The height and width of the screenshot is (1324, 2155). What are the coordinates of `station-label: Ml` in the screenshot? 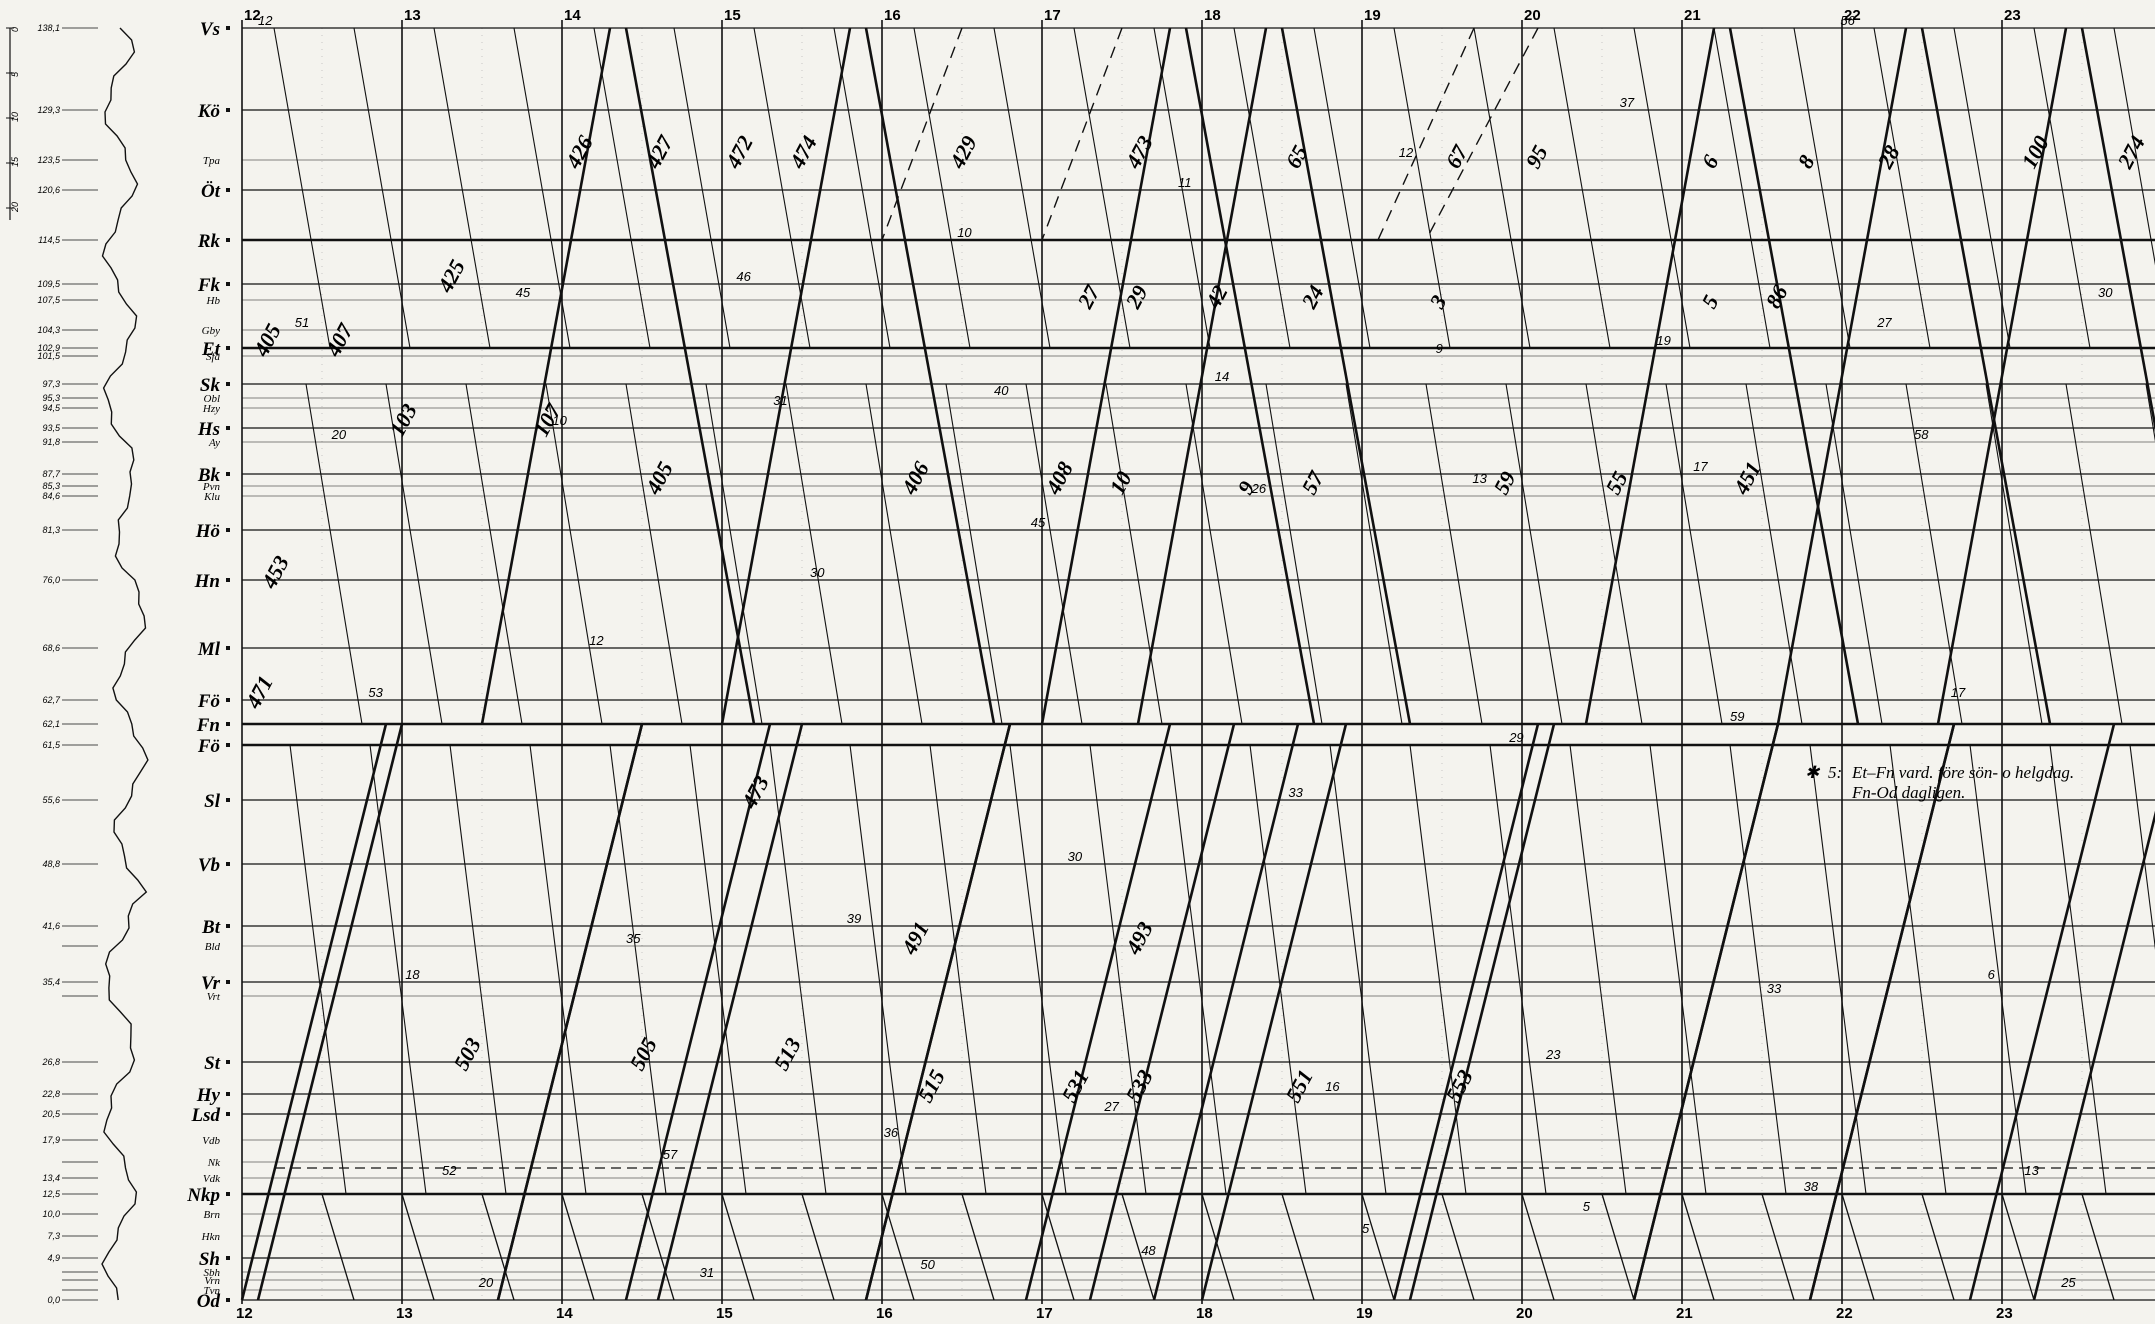 It's located at (209, 649).